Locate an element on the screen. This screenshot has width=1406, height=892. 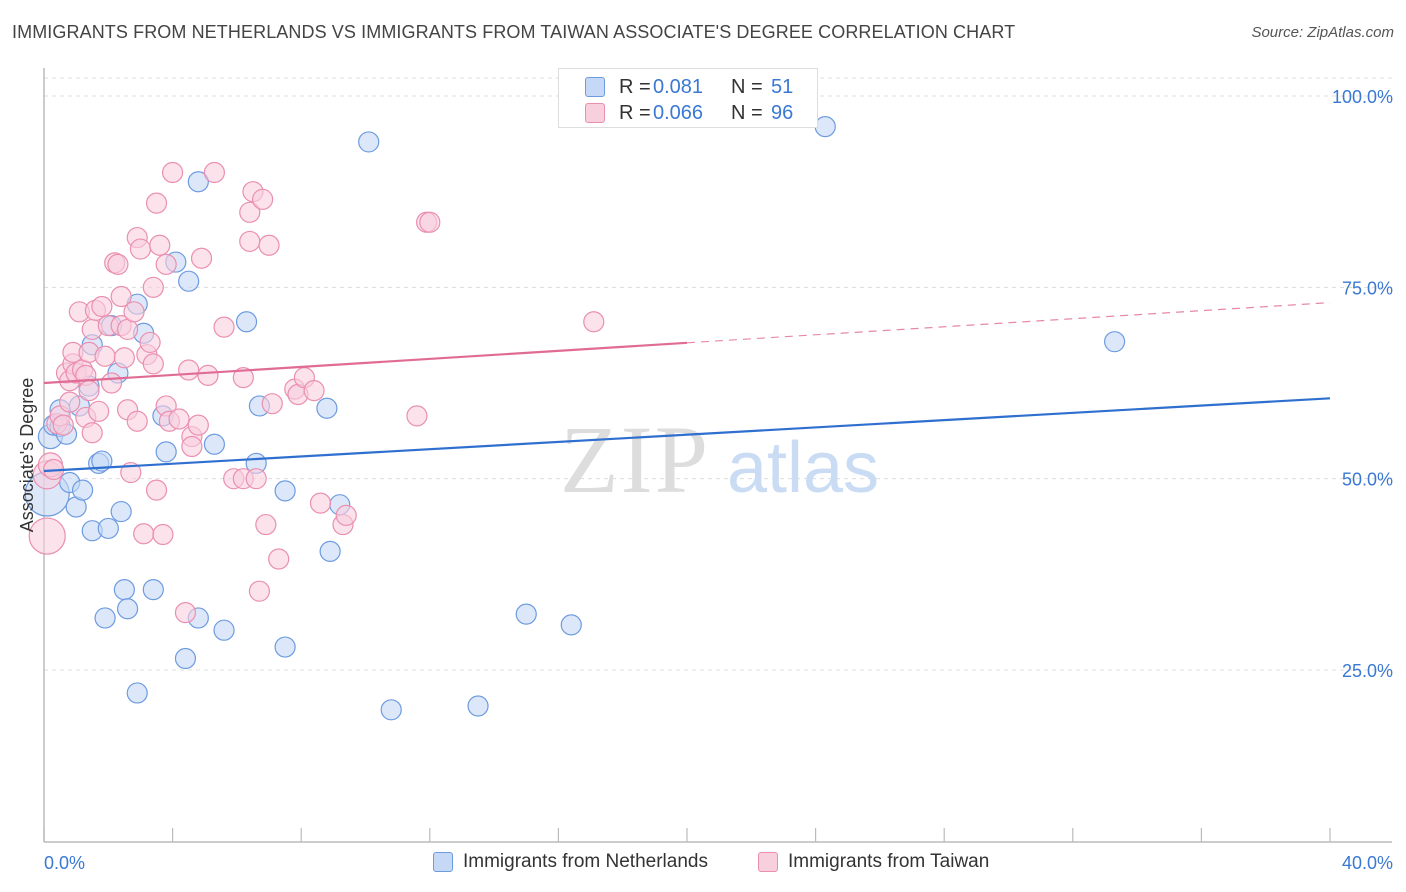
y-tick-label: 25.0% is located at coordinates (1367, 671).